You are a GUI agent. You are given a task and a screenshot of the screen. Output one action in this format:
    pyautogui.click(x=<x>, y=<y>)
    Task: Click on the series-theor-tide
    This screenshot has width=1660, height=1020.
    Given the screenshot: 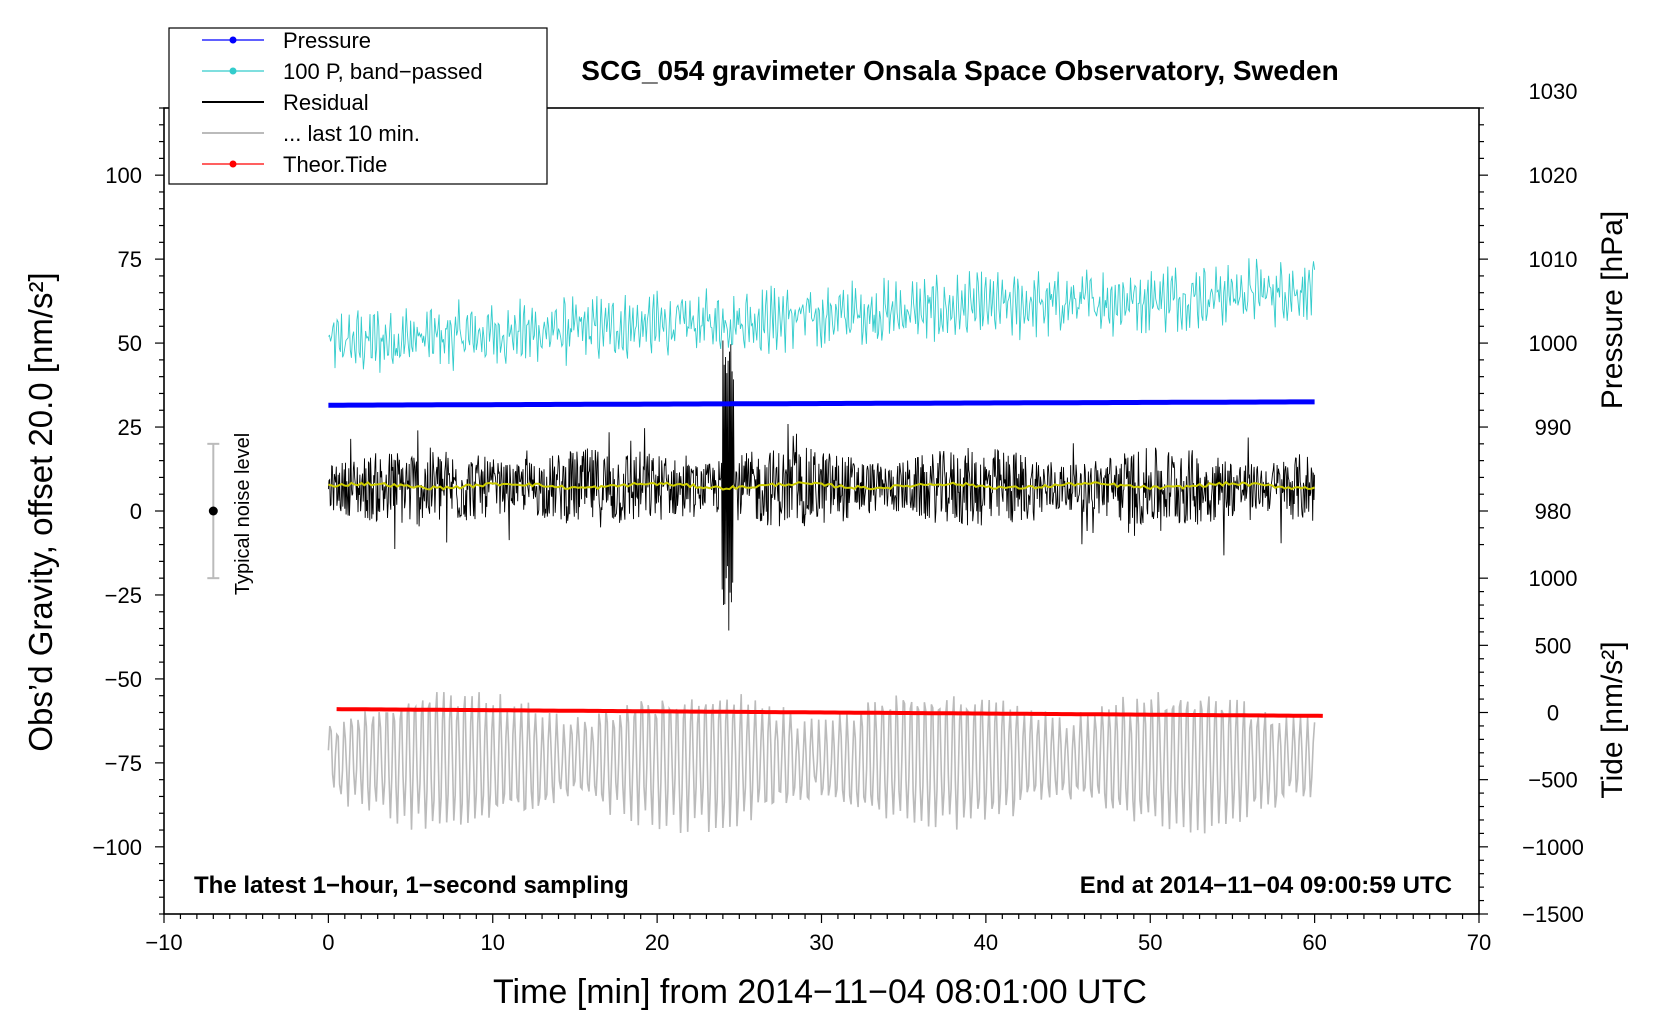 What is the action you would take?
    pyautogui.click(x=829, y=712)
    